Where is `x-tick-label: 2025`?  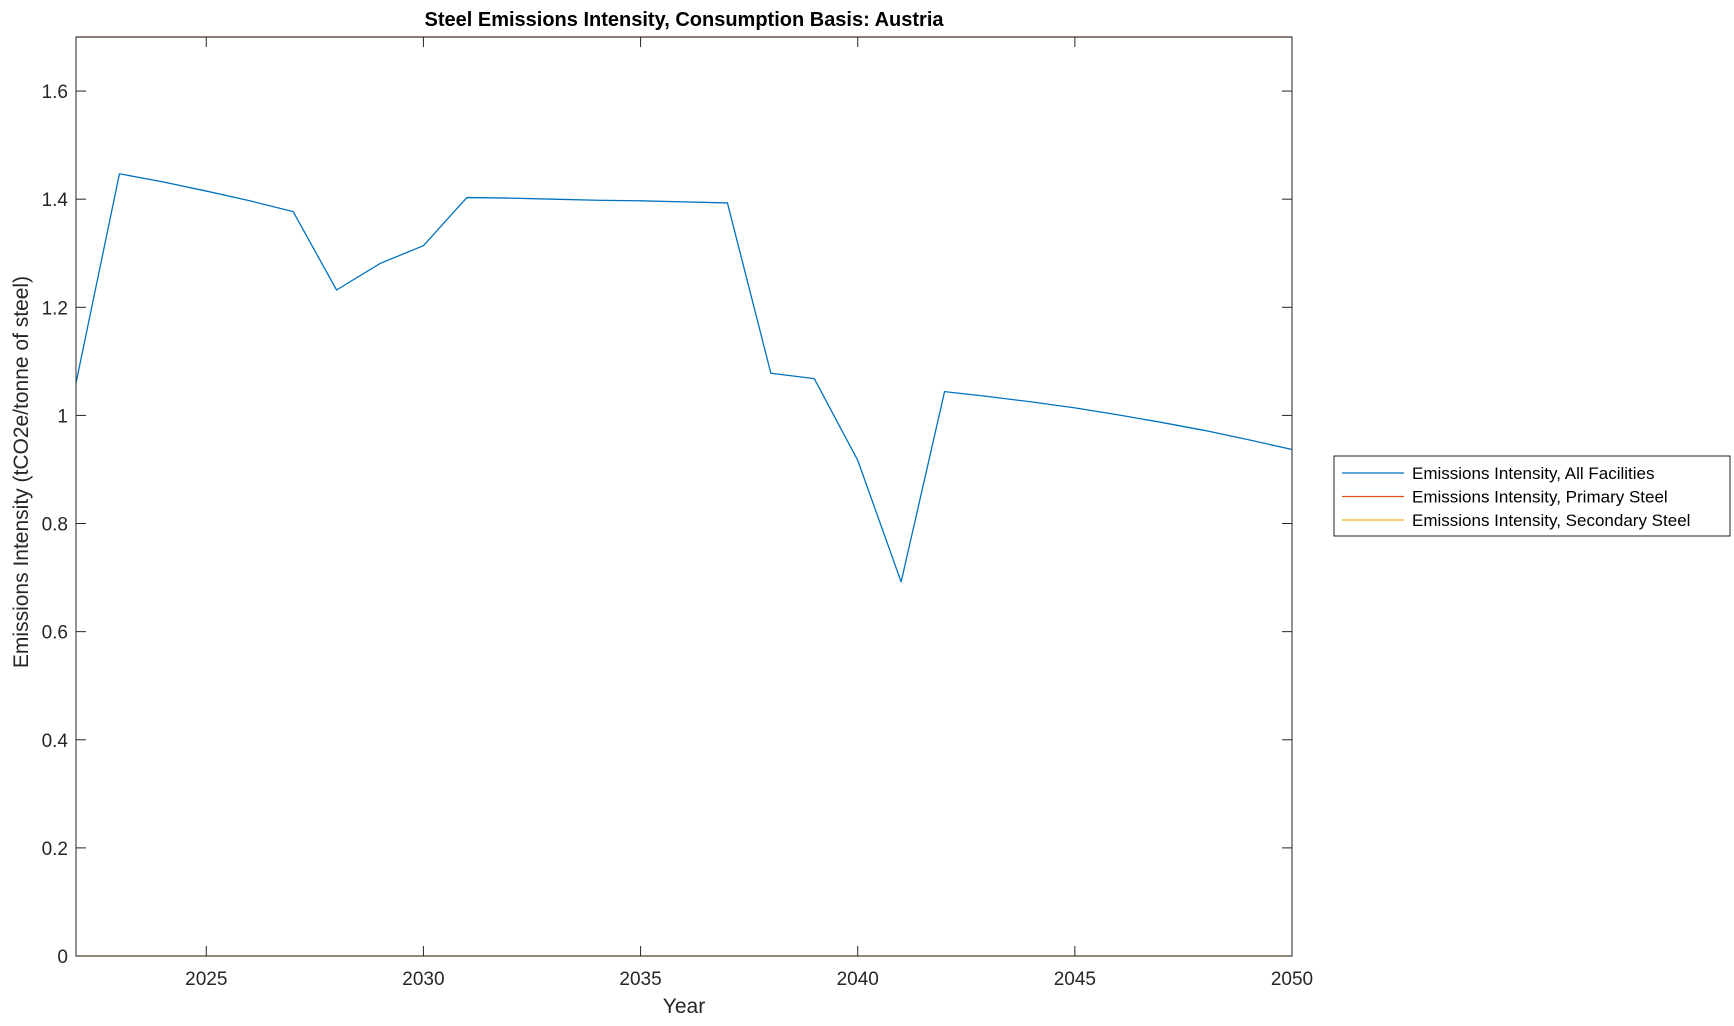 x-tick-label: 2025 is located at coordinates (206, 979).